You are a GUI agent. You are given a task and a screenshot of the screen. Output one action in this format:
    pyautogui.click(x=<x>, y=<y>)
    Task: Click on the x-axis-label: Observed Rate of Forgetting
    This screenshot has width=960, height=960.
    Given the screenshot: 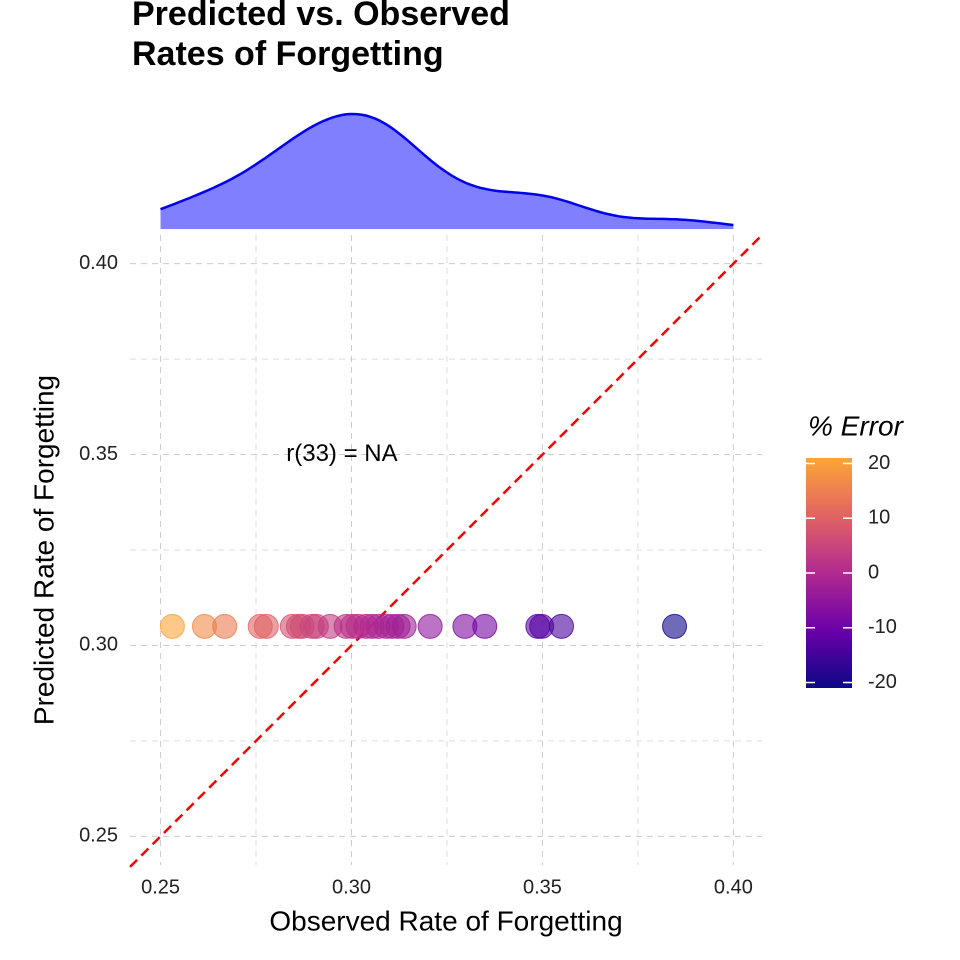 What is the action you would take?
    pyautogui.click(x=445, y=920)
    